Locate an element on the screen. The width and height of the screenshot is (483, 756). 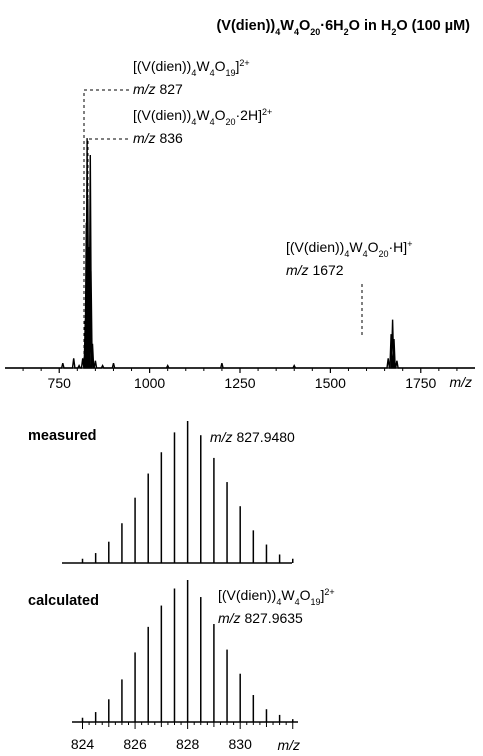
calculated-x-tick-label: 826 is located at coordinates (135, 744).